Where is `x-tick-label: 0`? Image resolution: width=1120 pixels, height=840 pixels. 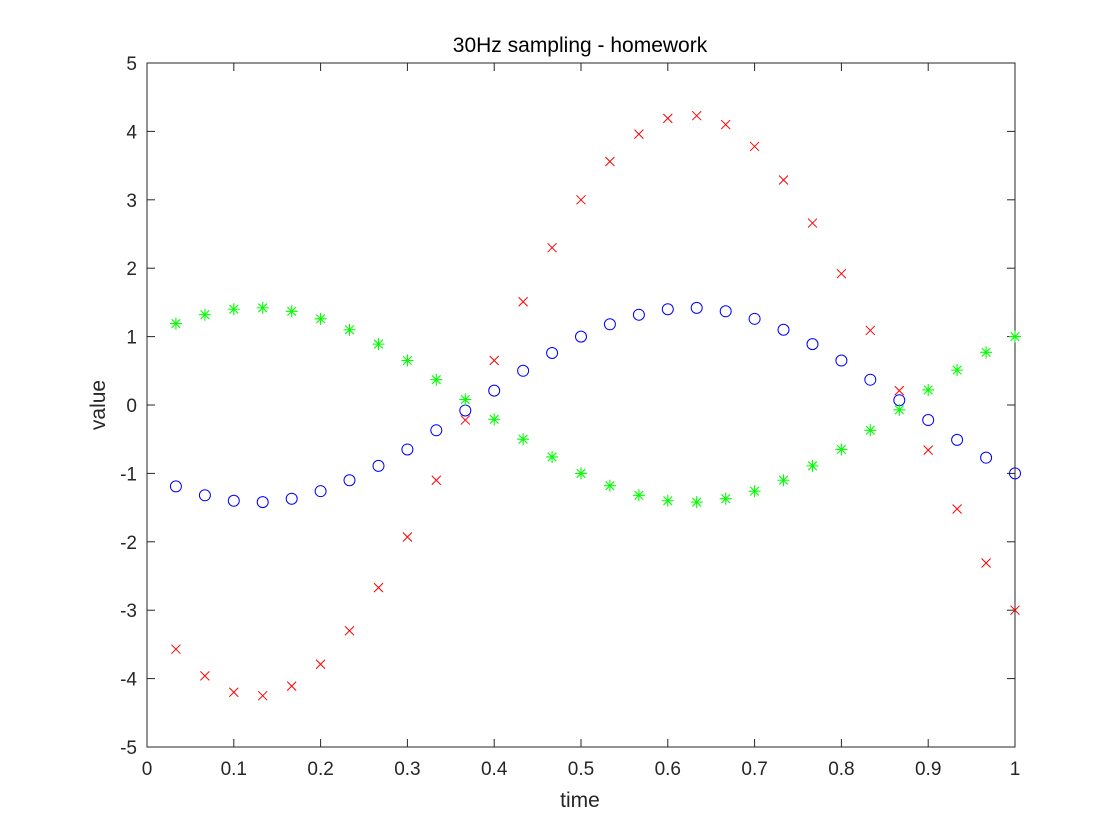
x-tick-label: 0 is located at coordinates (147, 769).